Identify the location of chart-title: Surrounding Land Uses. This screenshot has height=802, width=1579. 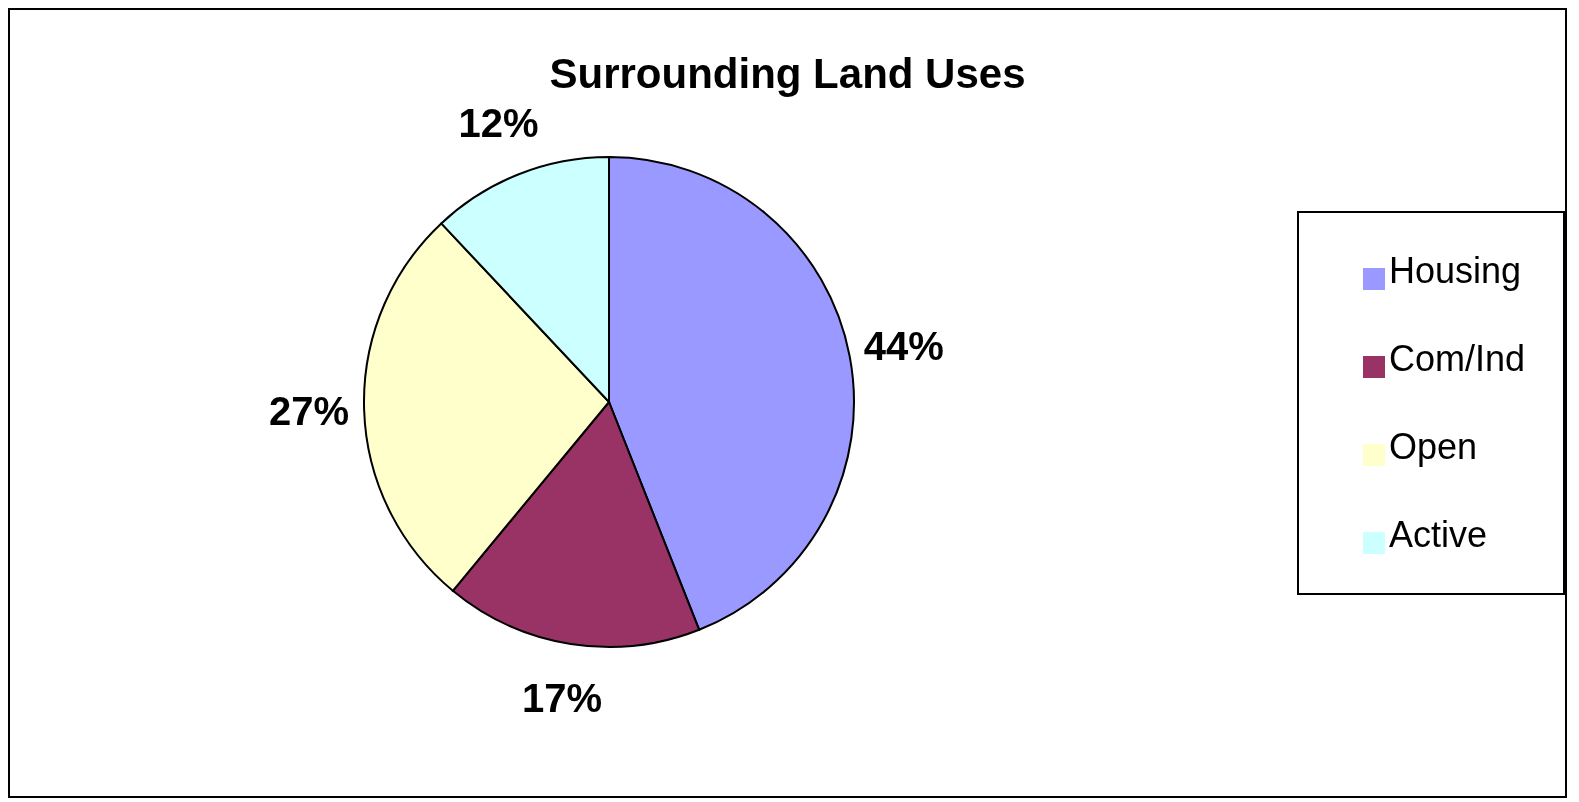
(787, 74).